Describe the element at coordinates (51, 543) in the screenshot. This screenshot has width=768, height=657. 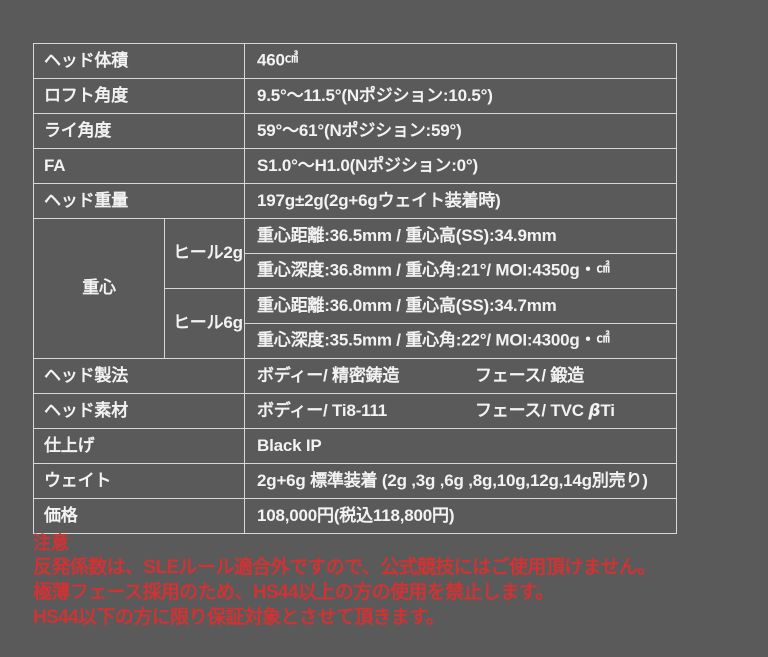
I see `notice-title: 注意` at that location.